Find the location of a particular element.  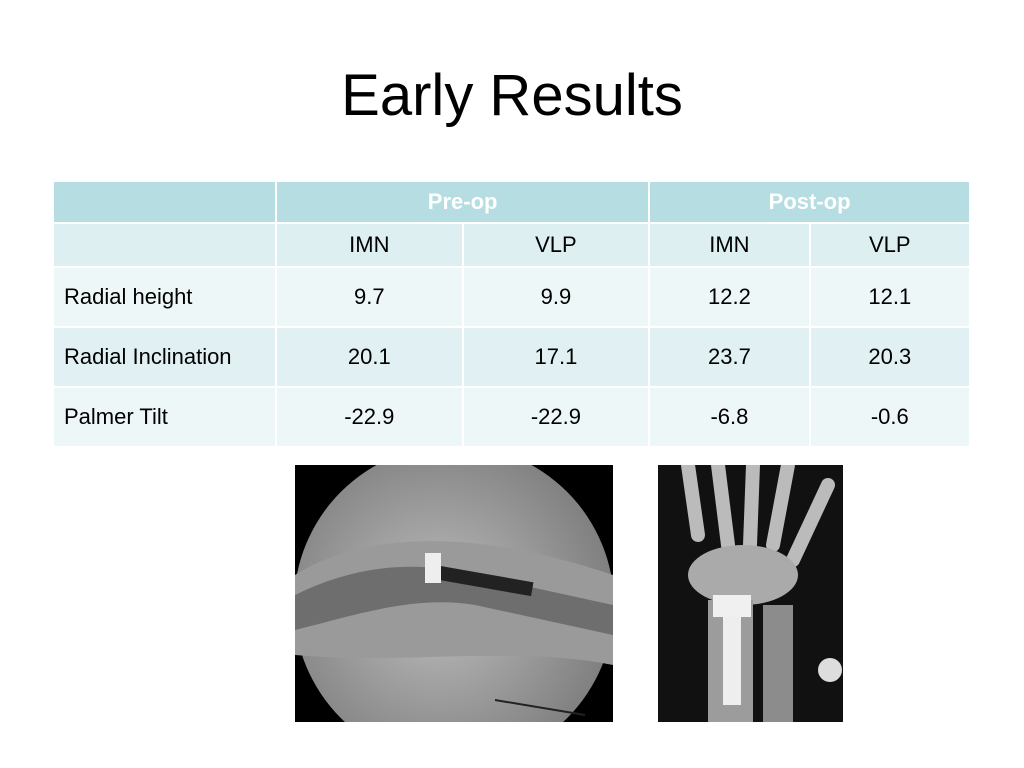

cell: 23.7 is located at coordinates (729, 357).